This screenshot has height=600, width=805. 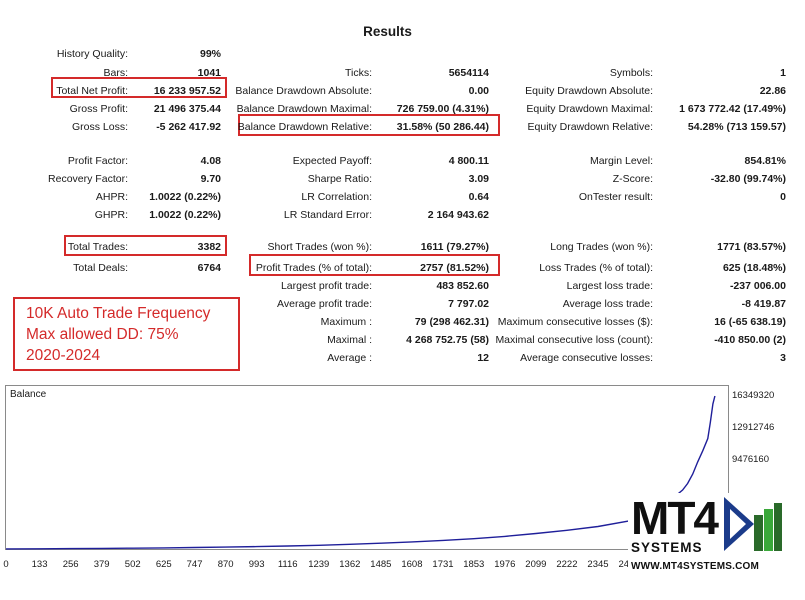 I want to click on x-tick-label: 1608, so click(x=412, y=564).